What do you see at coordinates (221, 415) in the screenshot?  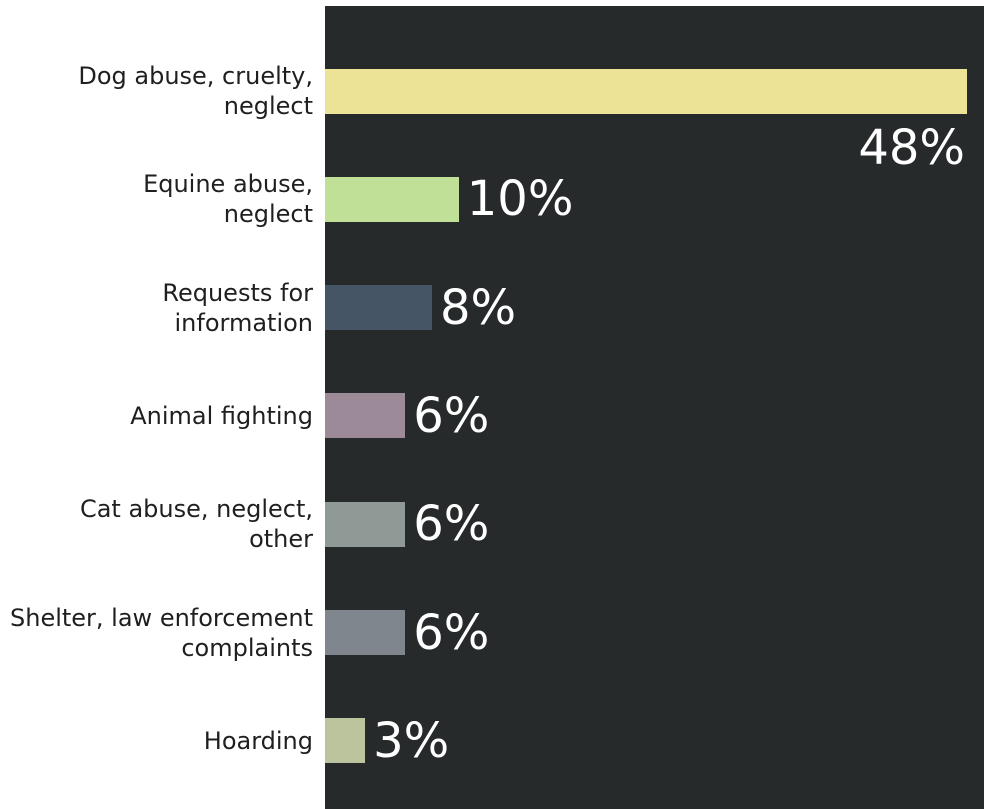 I see `category-label: Animal fighting` at bounding box center [221, 415].